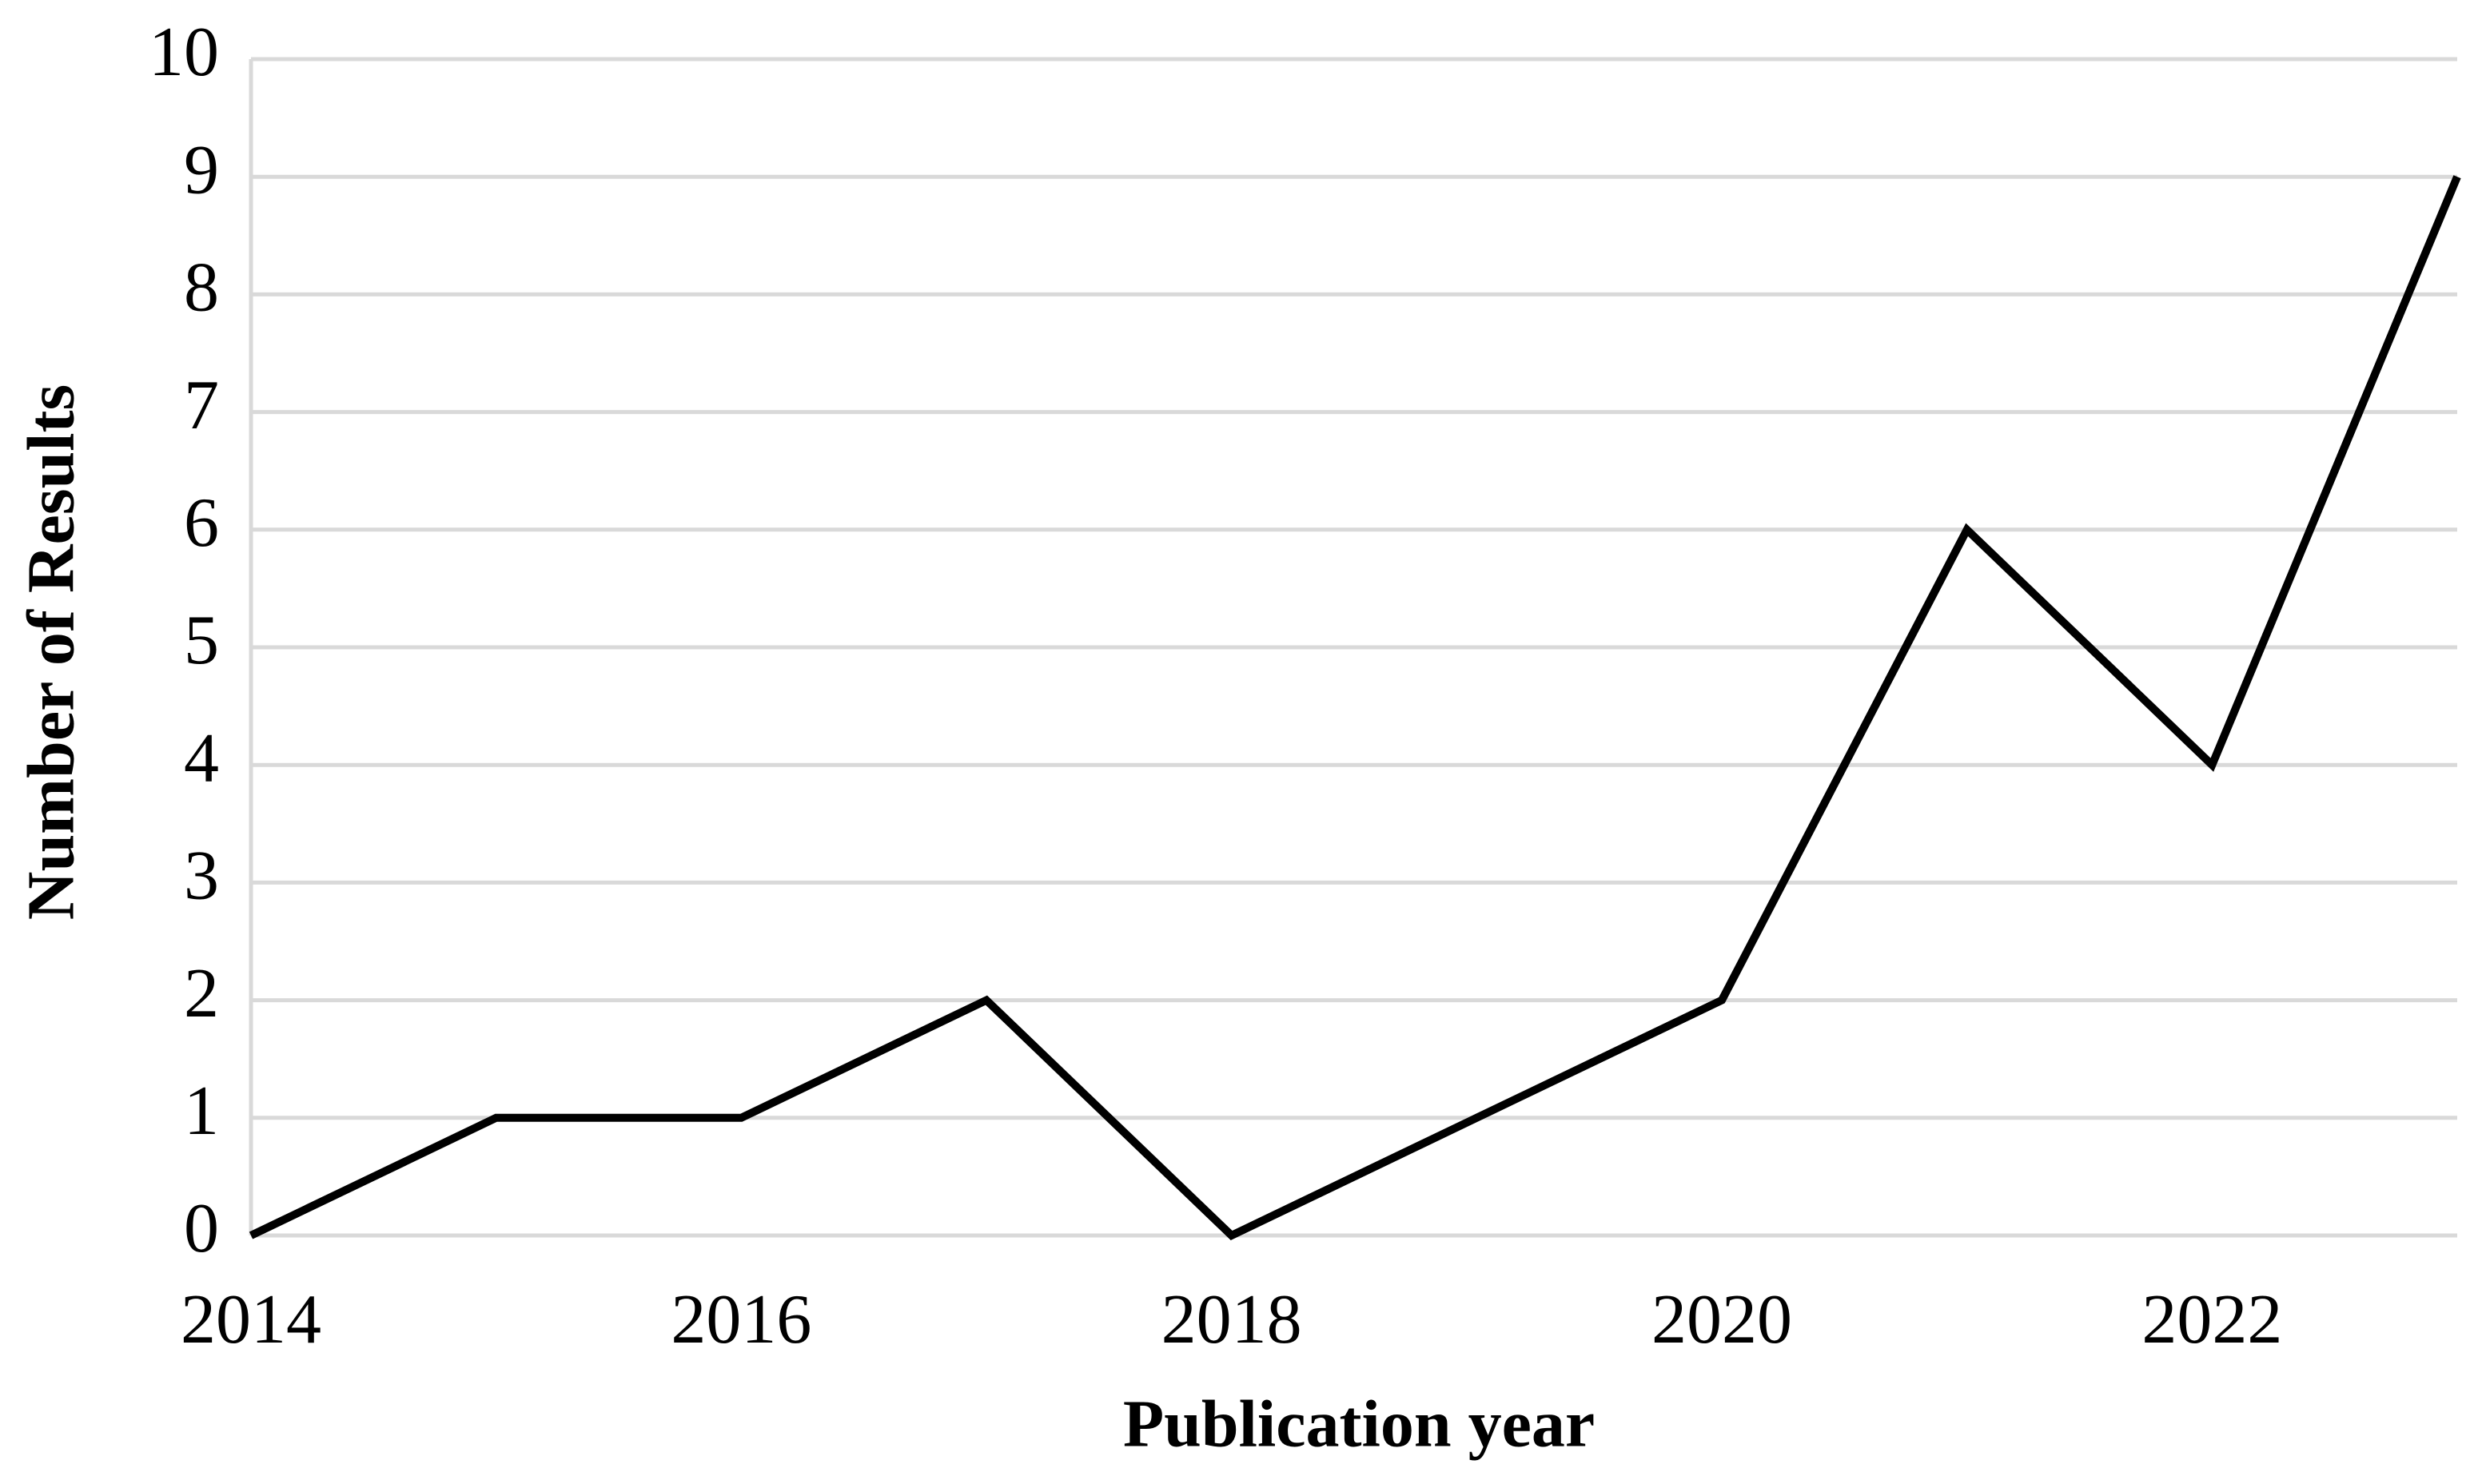 The height and width of the screenshot is (1484, 2482). What do you see at coordinates (201, 523) in the screenshot?
I see `y-tick-label: 6` at bounding box center [201, 523].